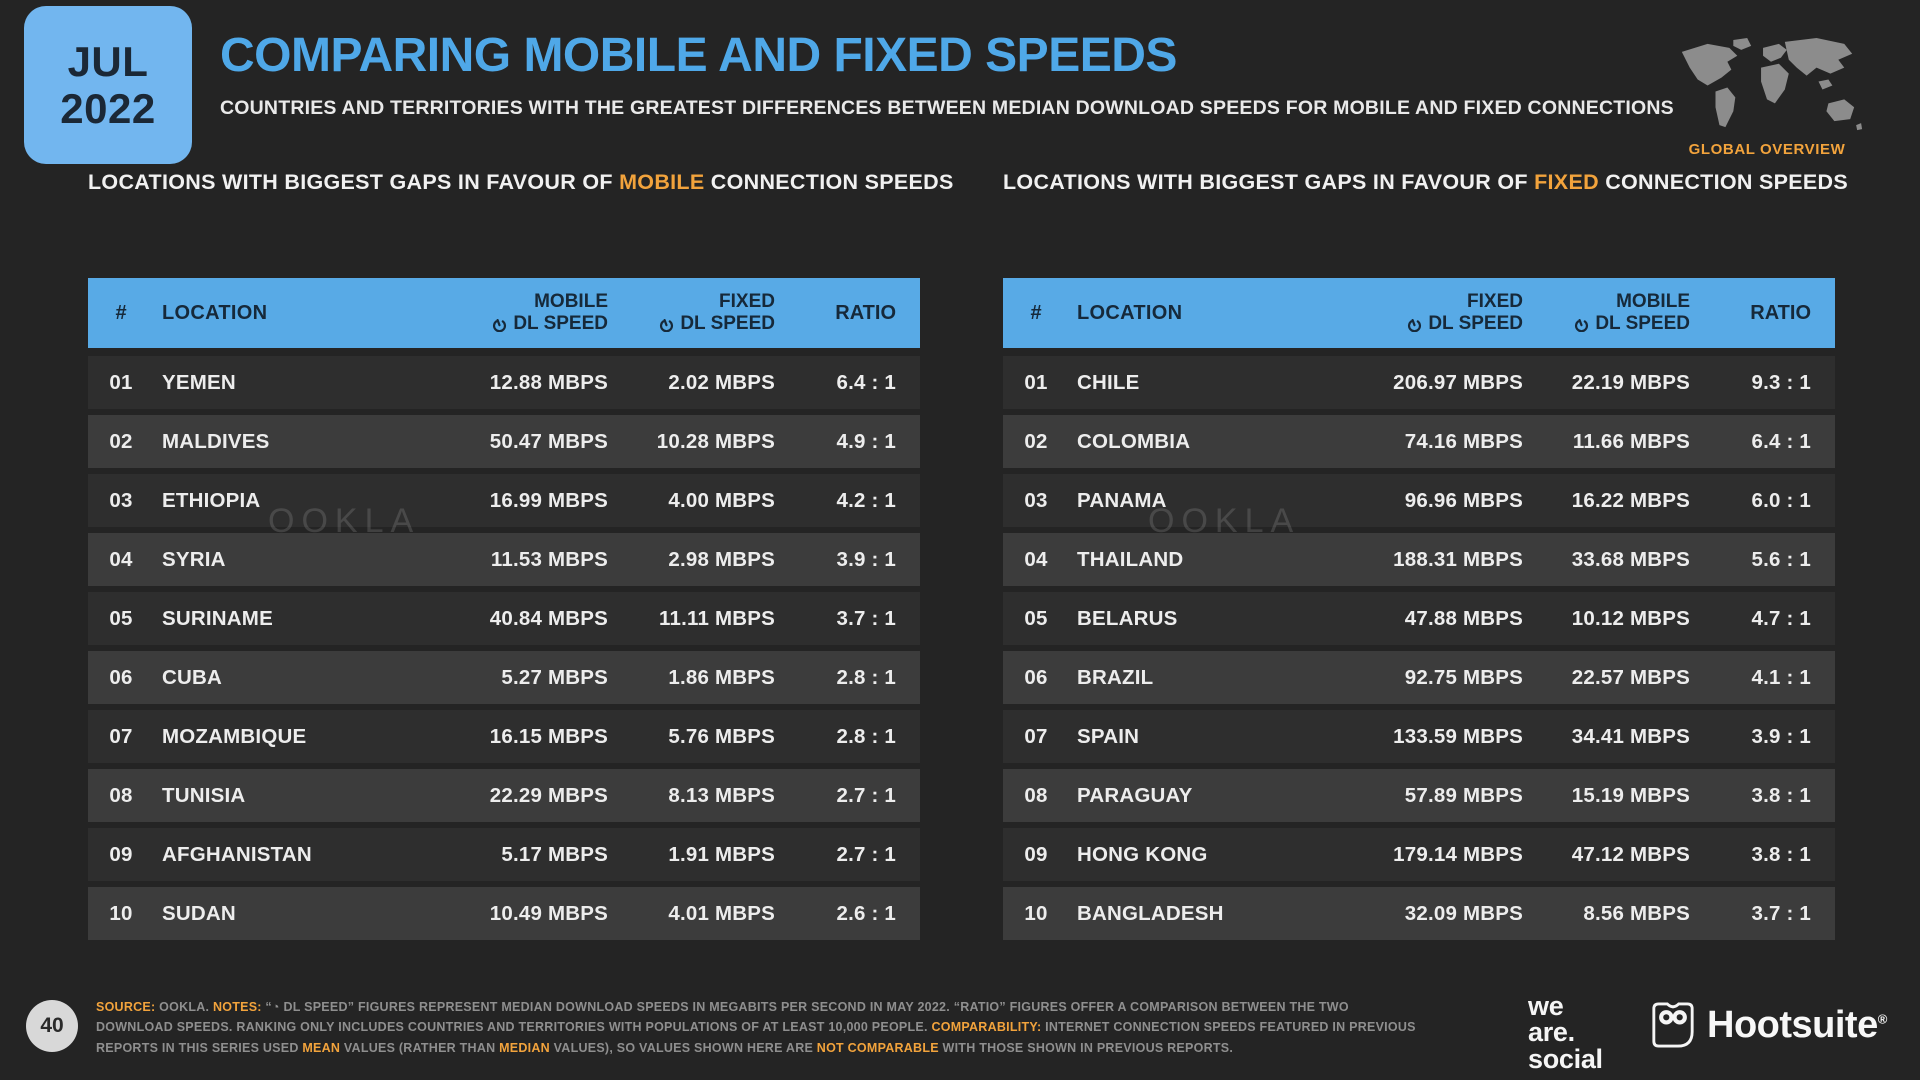 This screenshot has width=1920, height=1080. Describe the element at coordinates (1767, 149) in the screenshot. I see `global-overview-label: GLOBAL OVERVIEW` at that location.